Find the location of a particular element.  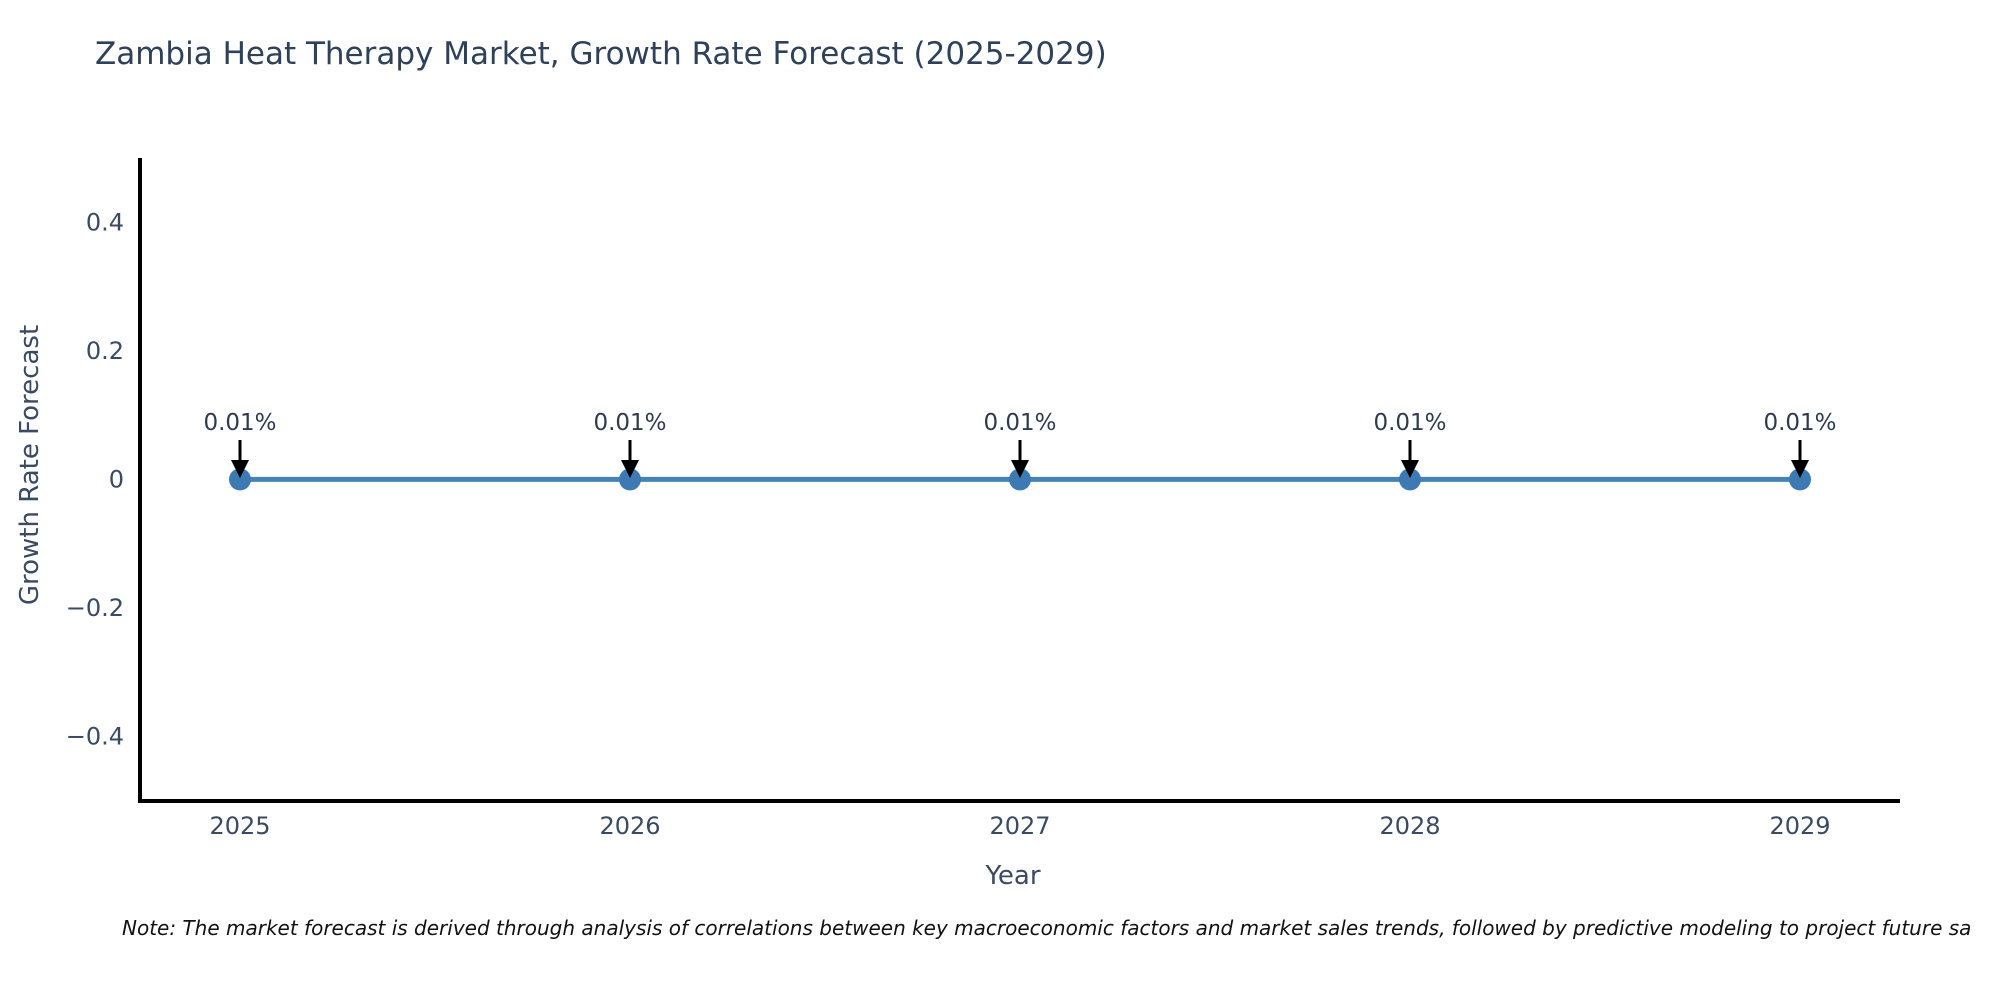

x-tick-label: 2028 is located at coordinates (1409, 826).